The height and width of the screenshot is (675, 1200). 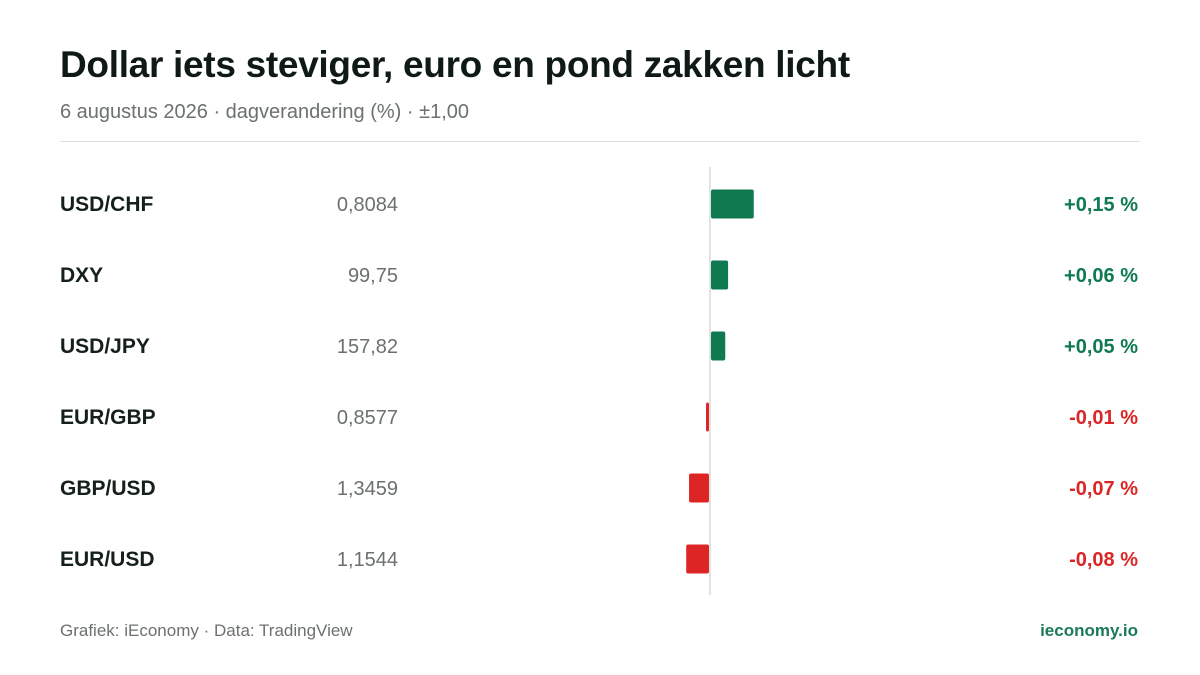 I want to click on change-label: +0,06 %, so click(x=1101, y=276).